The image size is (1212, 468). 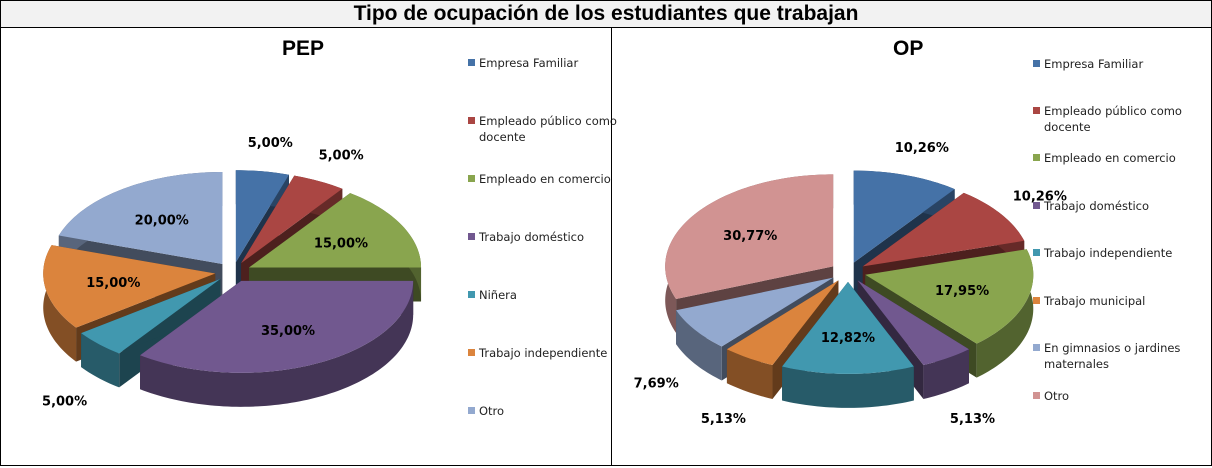 What do you see at coordinates (1095, 301) in the screenshot?
I see `legend-label: Trabajo municipal` at bounding box center [1095, 301].